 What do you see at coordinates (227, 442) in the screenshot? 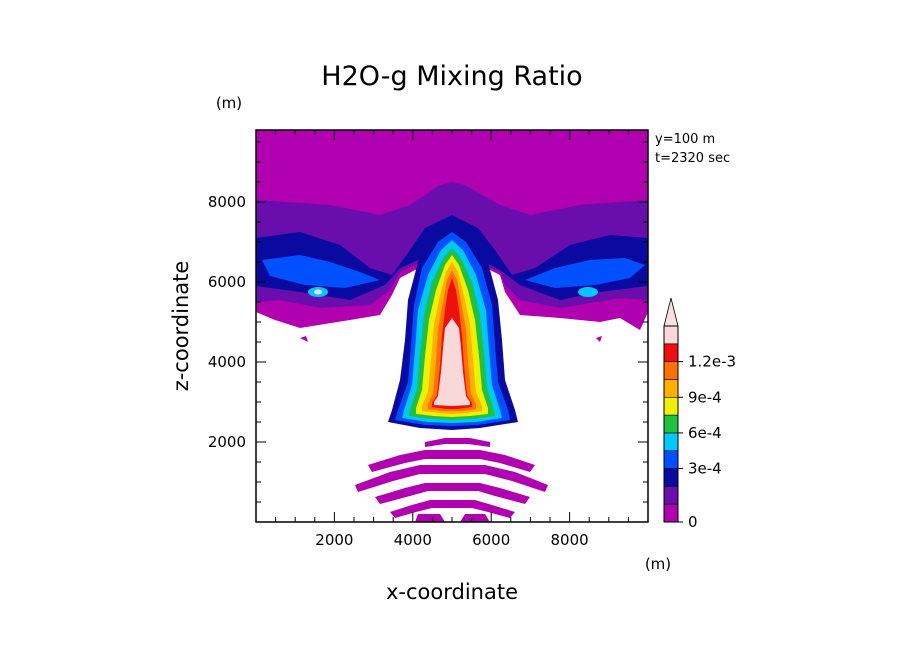
I see `y-tick-label: 2000` at bounding box center [227, 442].